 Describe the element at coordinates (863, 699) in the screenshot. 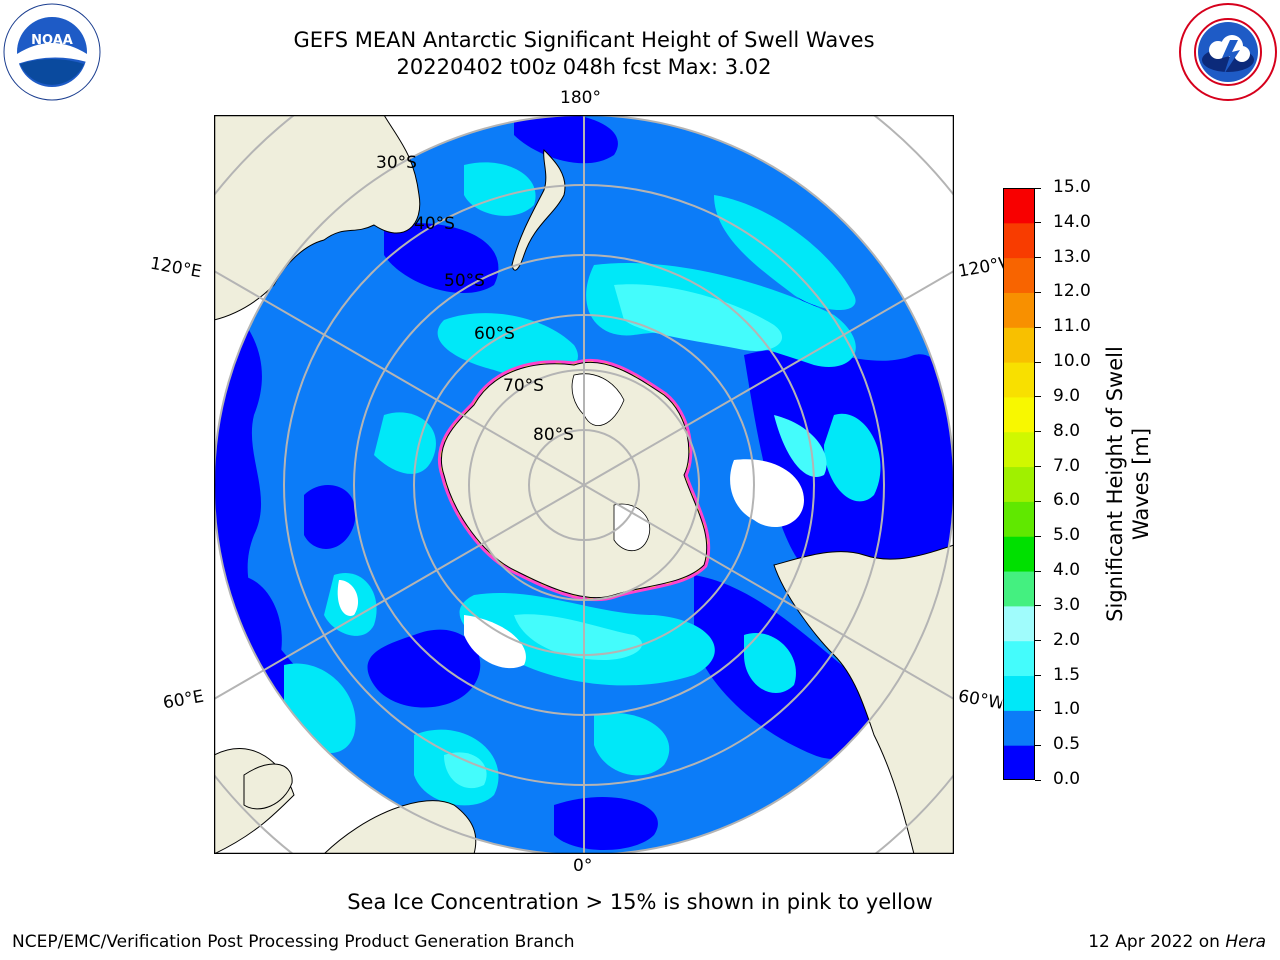

I see `south-america` at that location.